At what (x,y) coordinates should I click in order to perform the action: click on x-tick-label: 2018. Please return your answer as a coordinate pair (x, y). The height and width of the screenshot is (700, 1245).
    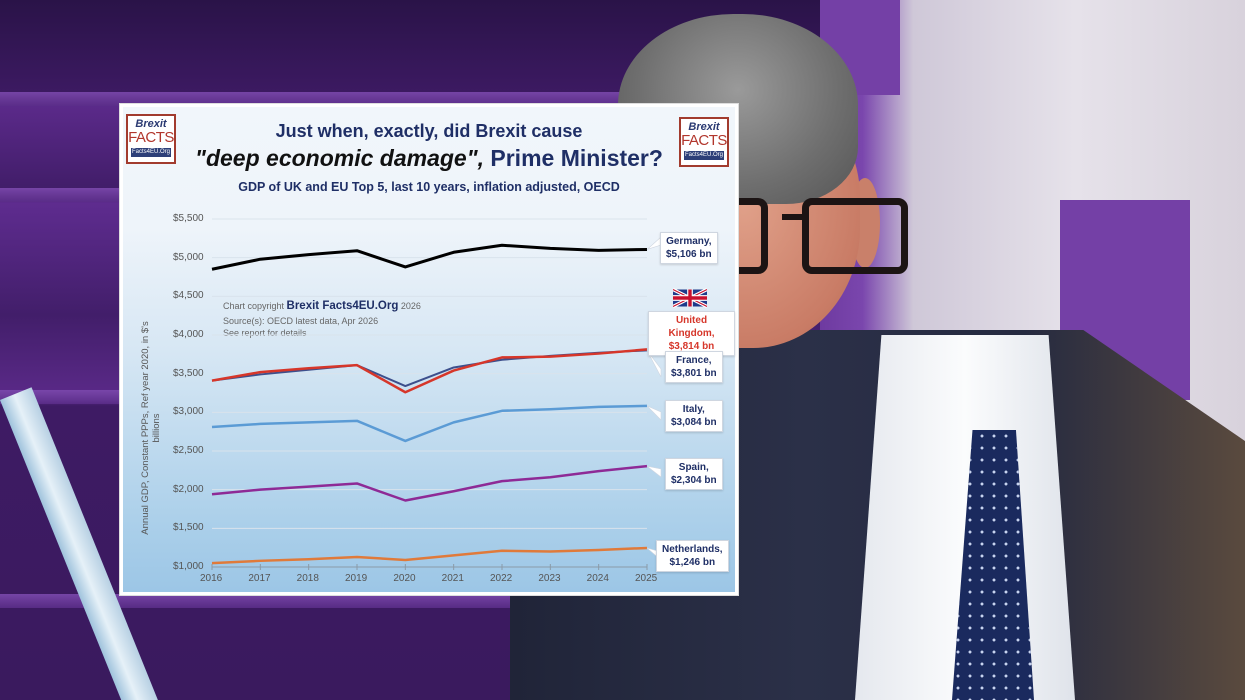
    Looking at the image, I should click on (307, 578).